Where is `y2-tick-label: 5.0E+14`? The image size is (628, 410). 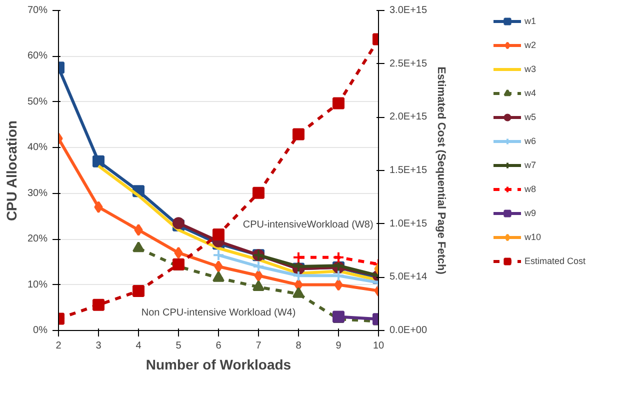 y2-tick-label: 5.0E+14 is located at coordinates (409, 277).